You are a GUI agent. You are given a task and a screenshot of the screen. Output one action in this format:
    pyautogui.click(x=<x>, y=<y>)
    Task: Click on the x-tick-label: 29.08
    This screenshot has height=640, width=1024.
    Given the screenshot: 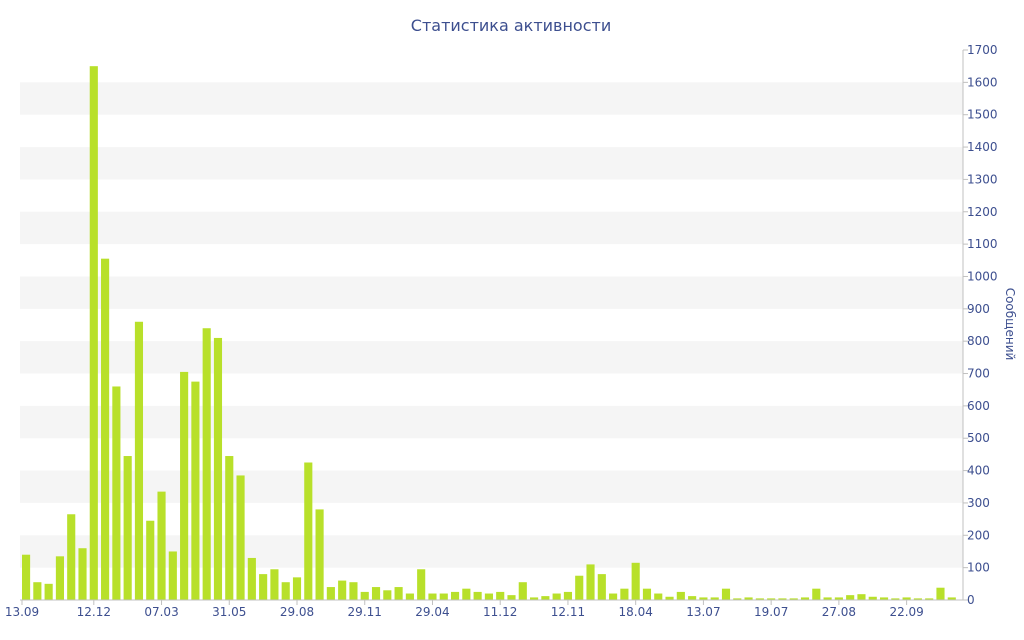 What is the action you would take?
    pyautogui.click(x=297, y=612)
    